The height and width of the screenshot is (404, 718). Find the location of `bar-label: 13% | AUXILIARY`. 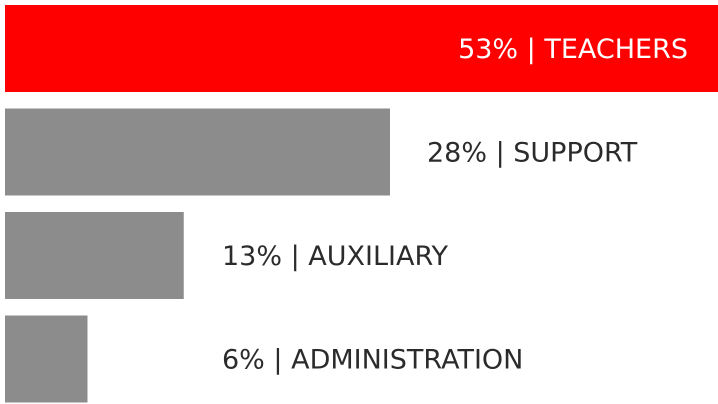

bar-label: 13% | AUXILIARY is located at coordinates (335, 256).